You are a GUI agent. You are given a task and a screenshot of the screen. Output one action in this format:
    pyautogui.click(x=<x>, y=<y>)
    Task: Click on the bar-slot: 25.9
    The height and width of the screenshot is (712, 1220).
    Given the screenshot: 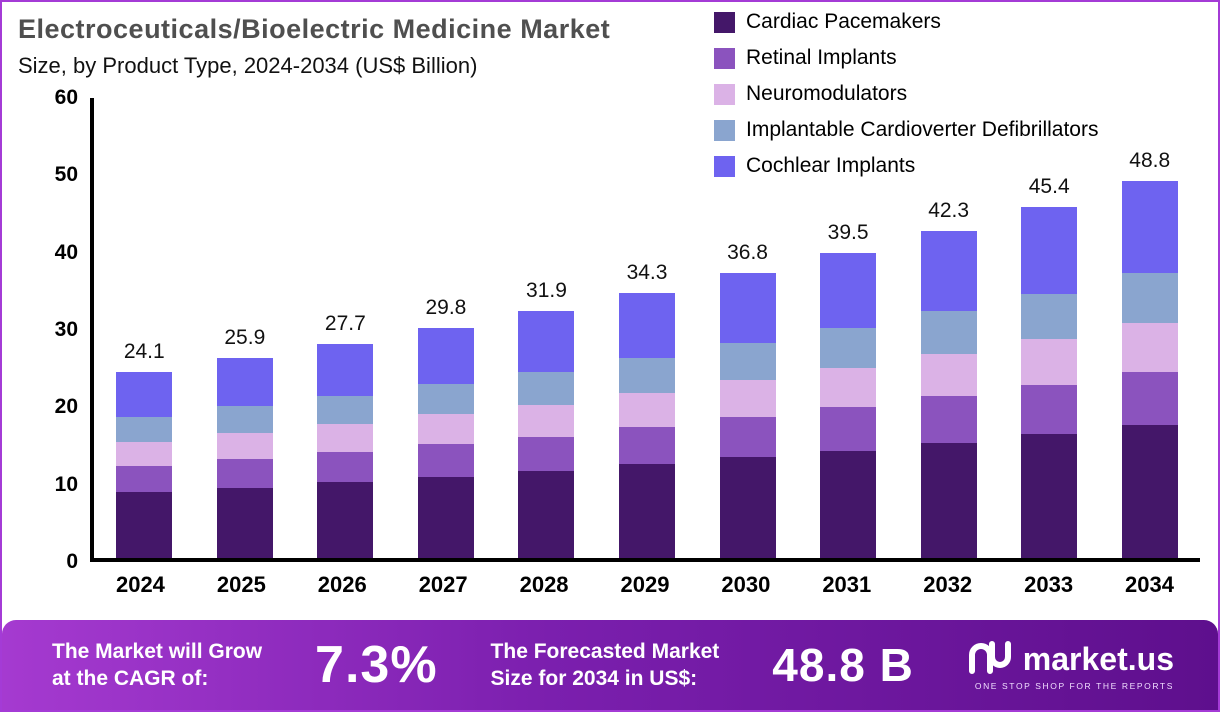 What is the action you would take?
    pyautogui.click(x=245, y=442)
    